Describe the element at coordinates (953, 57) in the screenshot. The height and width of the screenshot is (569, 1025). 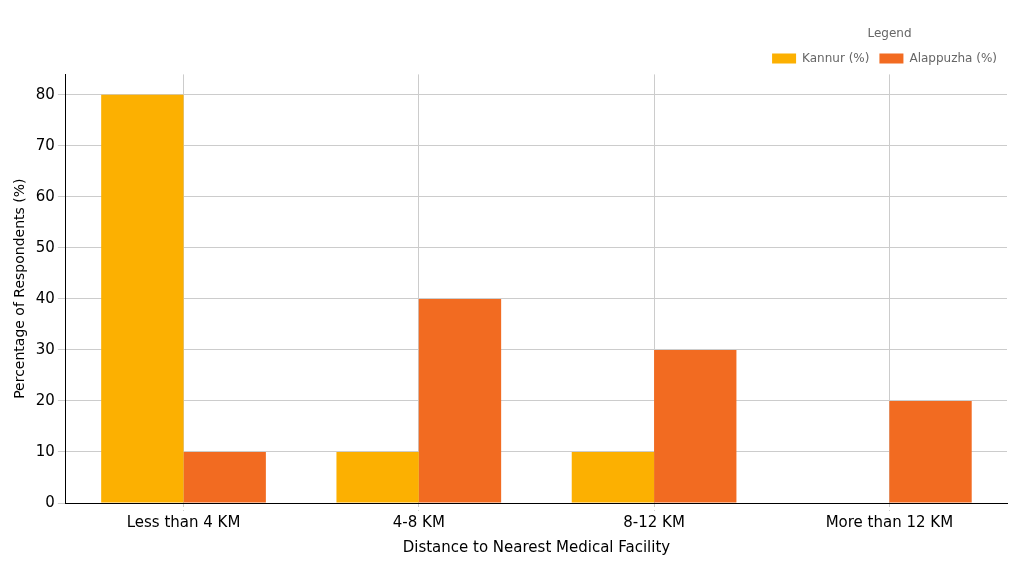
I see `legend-label: Alappuzha (%)` at that location.